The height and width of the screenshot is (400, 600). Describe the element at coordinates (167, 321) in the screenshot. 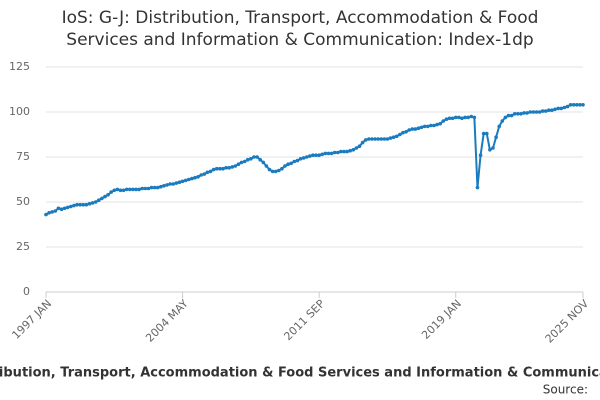

I see `x-tick-label: 2004 MAY` at that location.